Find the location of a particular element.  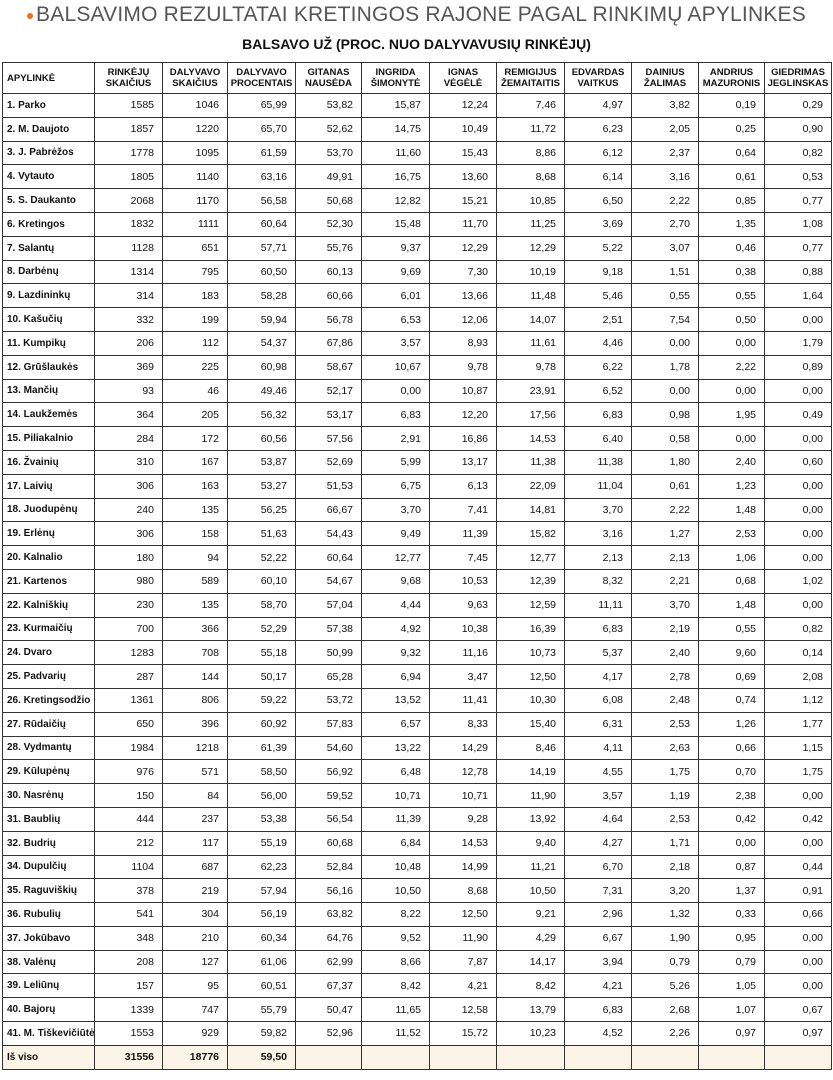

cell: 700 is located at coordinates (128, 629).